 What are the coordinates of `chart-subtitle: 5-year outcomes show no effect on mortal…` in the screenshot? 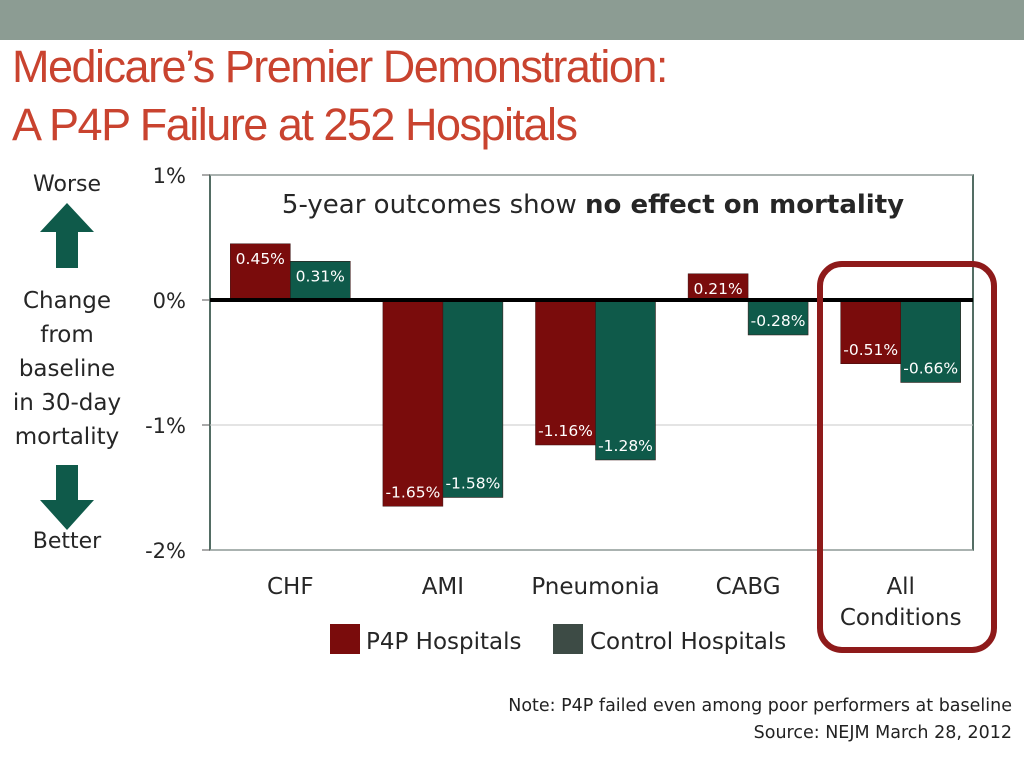 It's located at (593, 205).